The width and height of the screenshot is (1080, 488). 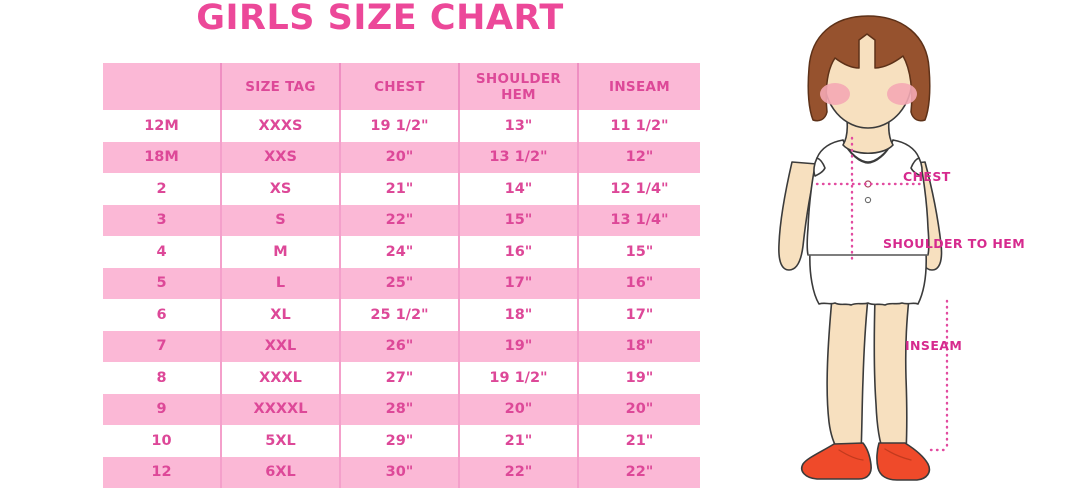 What do you see at coordinates (639, 472) in the screenshot?
I see `cell-inseam: 22"` at bounding box center [639, 472].